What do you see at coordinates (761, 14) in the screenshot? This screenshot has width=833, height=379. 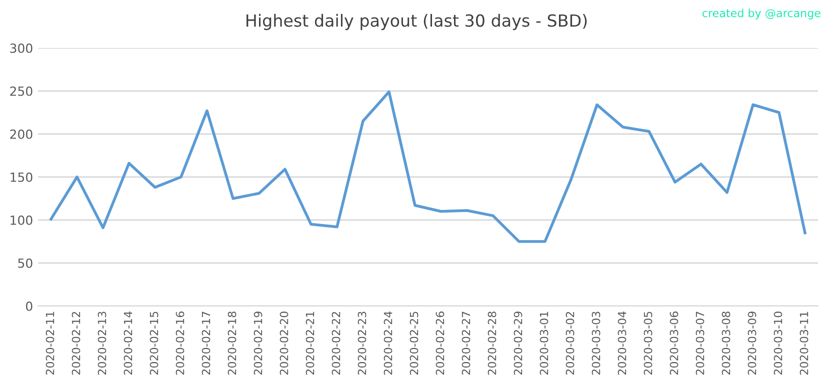 I see `text: created by @arcange` at bounding box center [761, 14].